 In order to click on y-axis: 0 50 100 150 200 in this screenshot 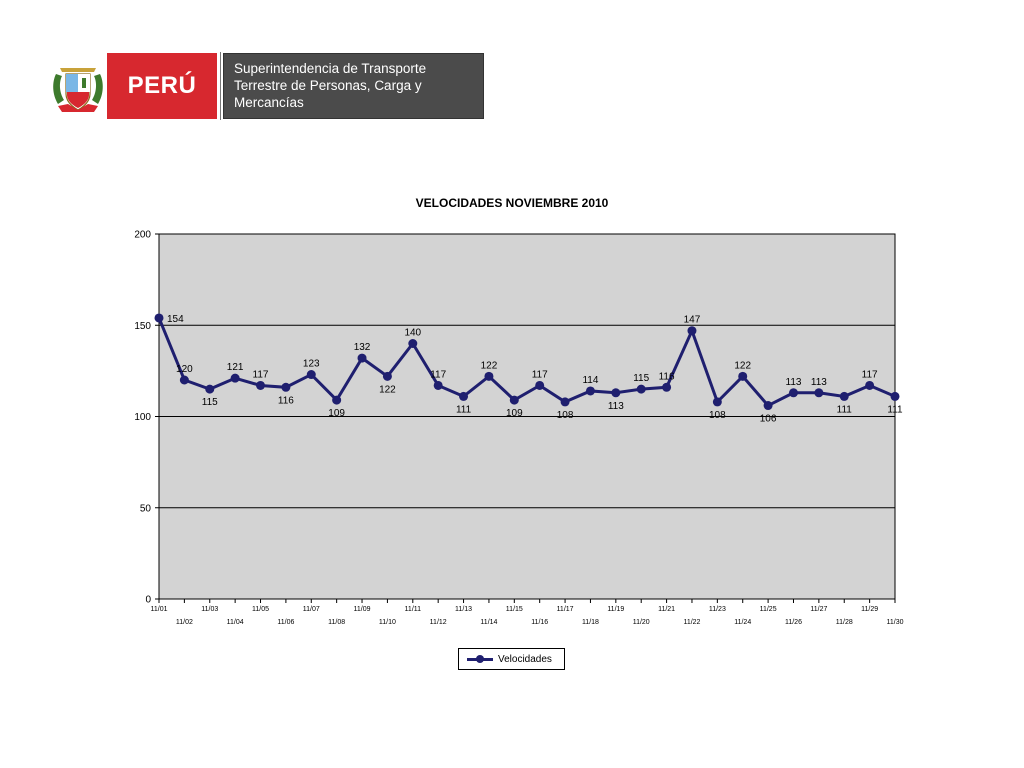, I will do `click(146, 418)`.